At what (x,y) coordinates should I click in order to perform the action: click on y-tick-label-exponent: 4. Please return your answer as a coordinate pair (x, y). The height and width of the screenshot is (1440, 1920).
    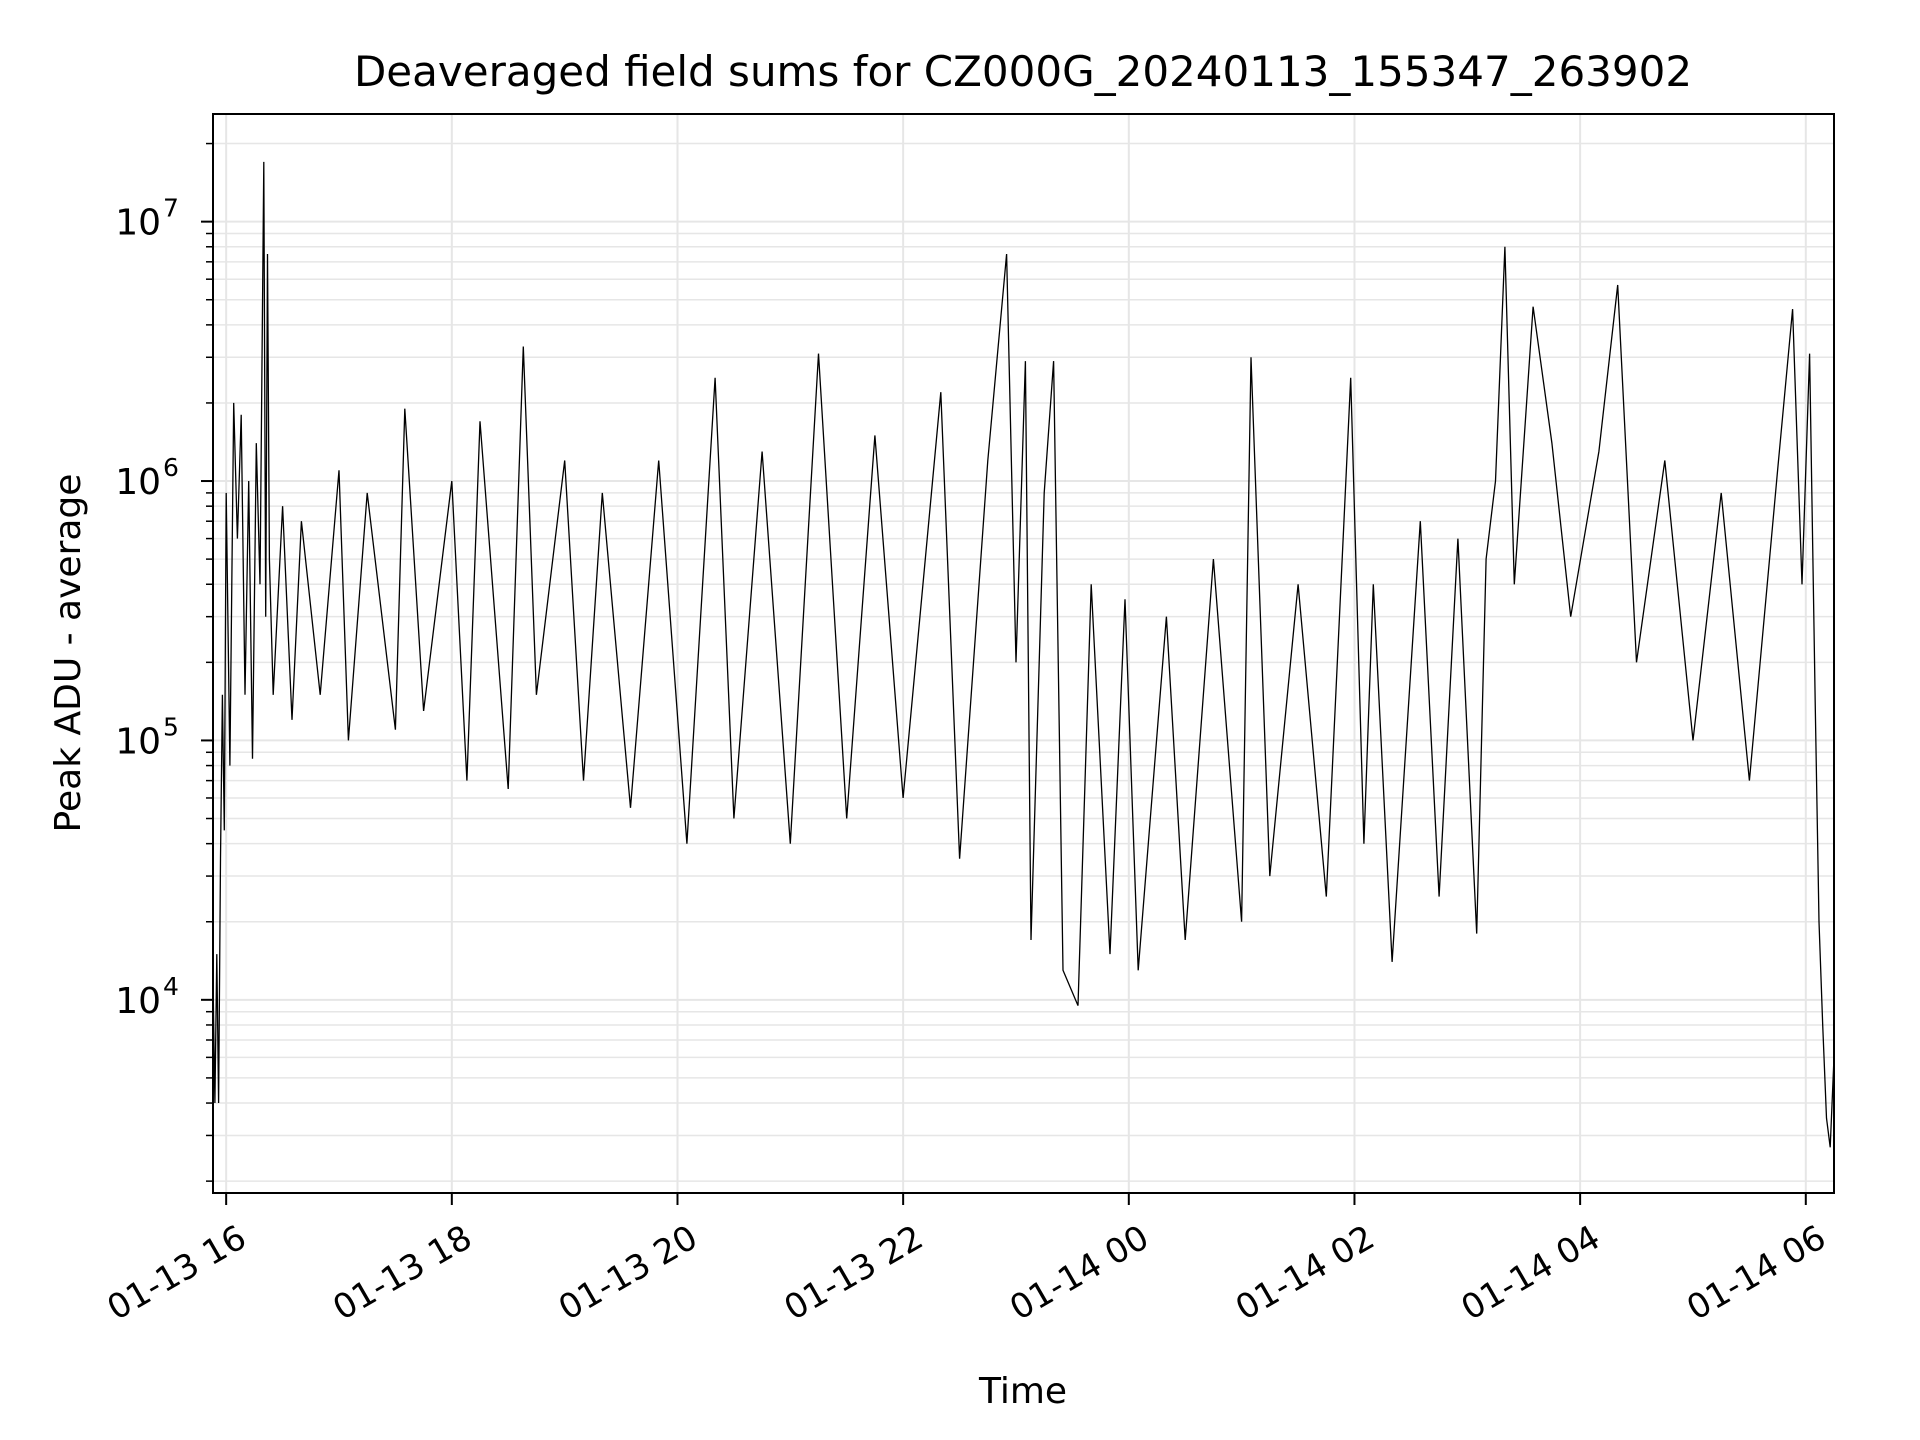
    Looking at the image, I should click on (171, 986).